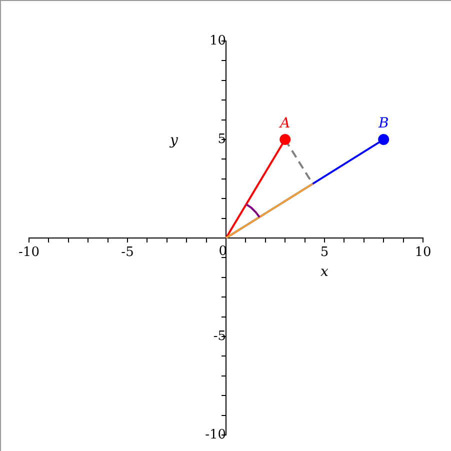  Describe the element at coordinates (324, 252) in the screenshot. I see `x-tick-label: 5` at that location.